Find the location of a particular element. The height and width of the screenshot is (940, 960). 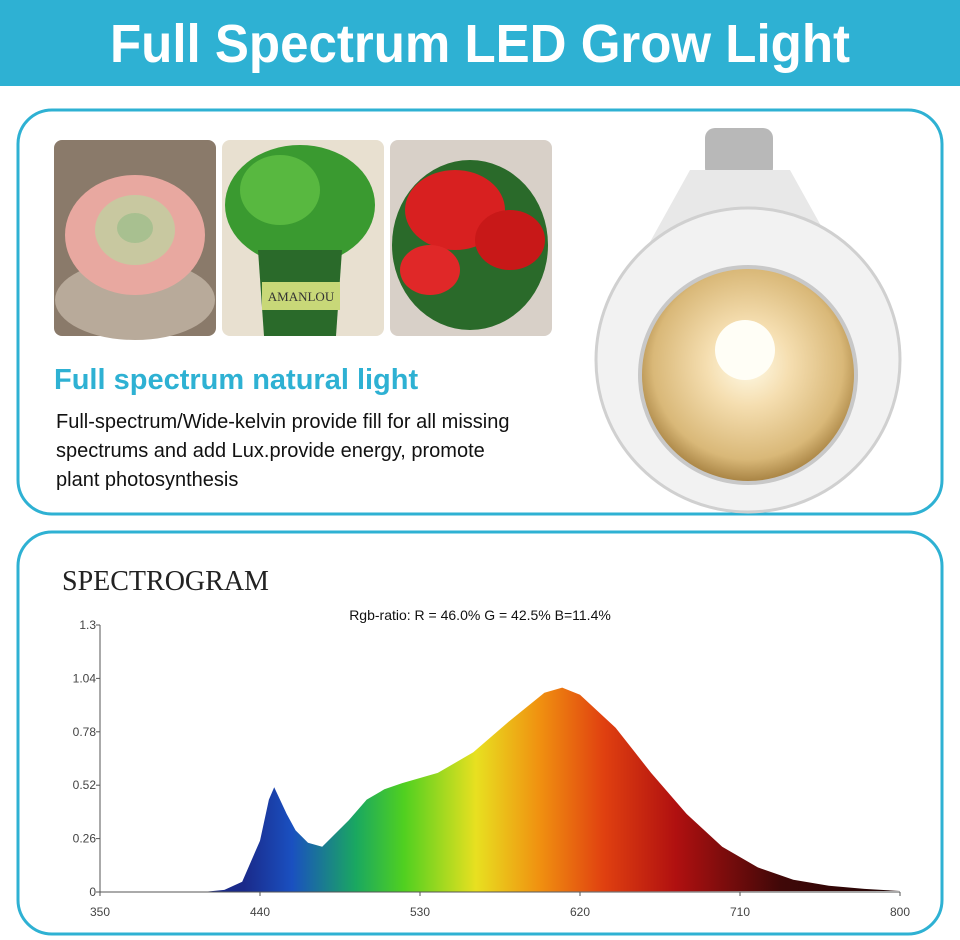

feature-line: plant photosynthesis is located at coordinates (147, 480).